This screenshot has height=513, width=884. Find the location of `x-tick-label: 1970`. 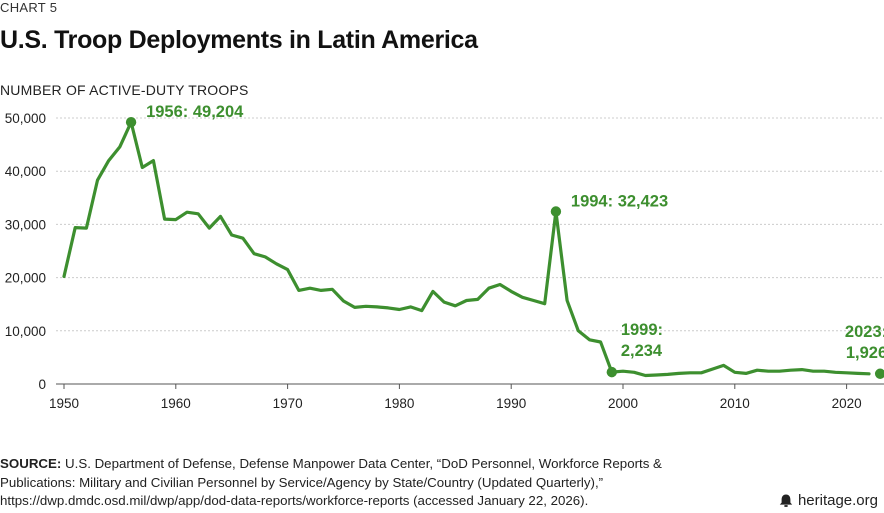

x-tick-label: 1970 is located at coordinates (288, 403).